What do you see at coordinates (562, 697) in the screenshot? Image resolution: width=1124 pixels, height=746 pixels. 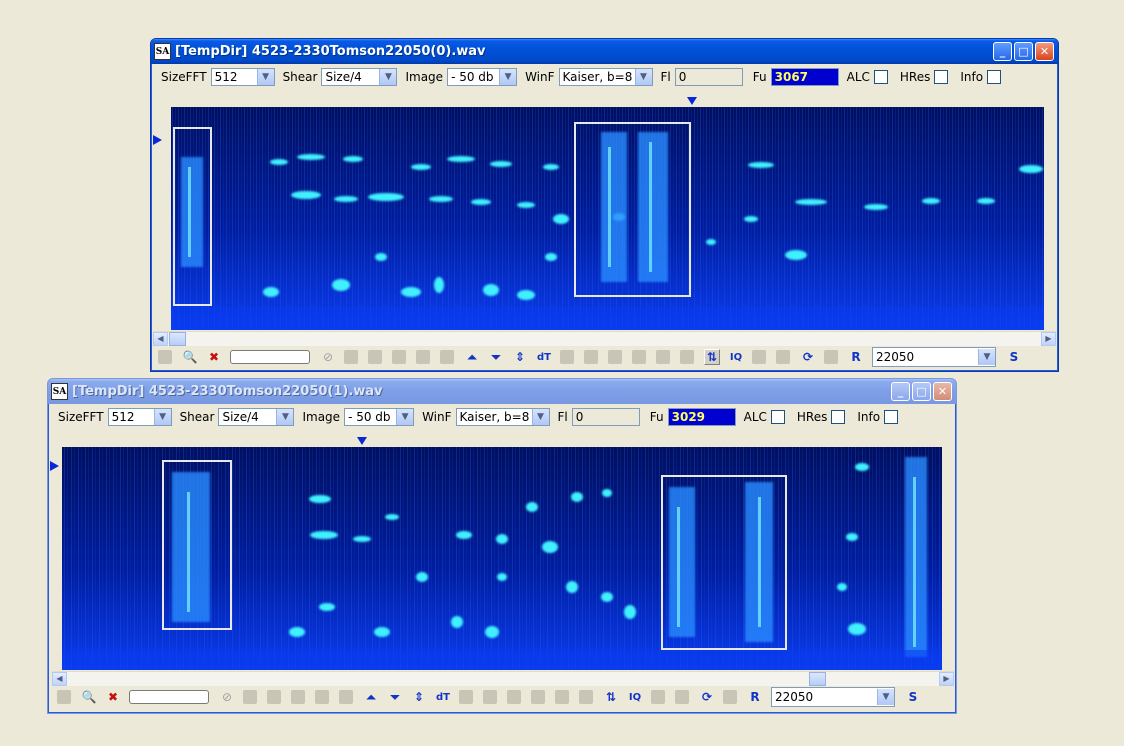 I see `tool5-icon` at bounding box center [562, 697].